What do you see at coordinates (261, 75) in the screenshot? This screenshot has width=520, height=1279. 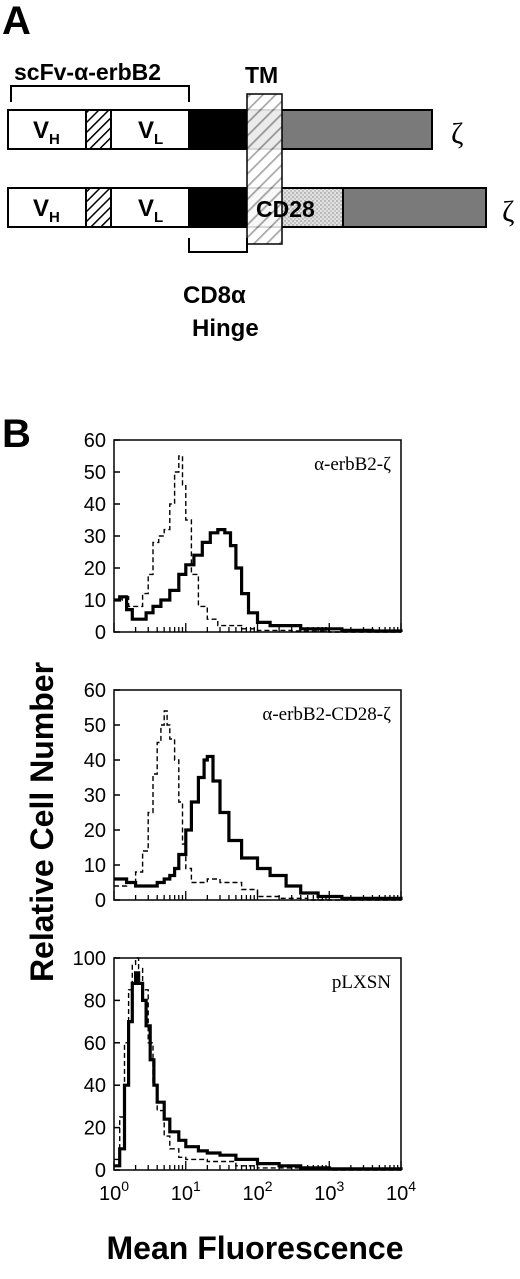 I see `tm-label: TM` at bounding box center [261, 75].